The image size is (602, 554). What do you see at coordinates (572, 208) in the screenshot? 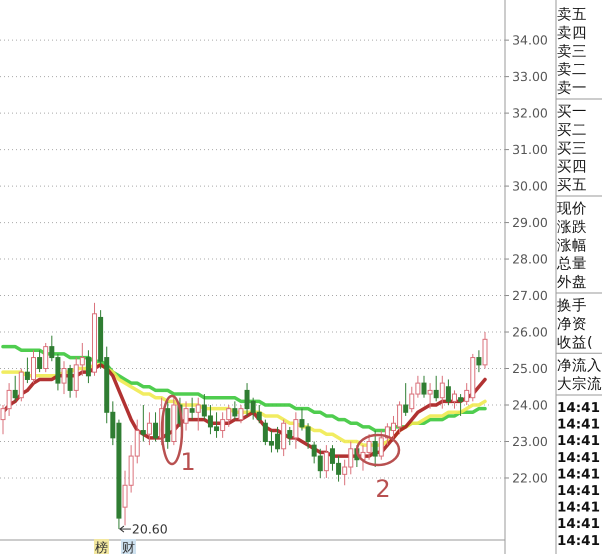
I see `text: 现价` at bounding box center [572, 208].